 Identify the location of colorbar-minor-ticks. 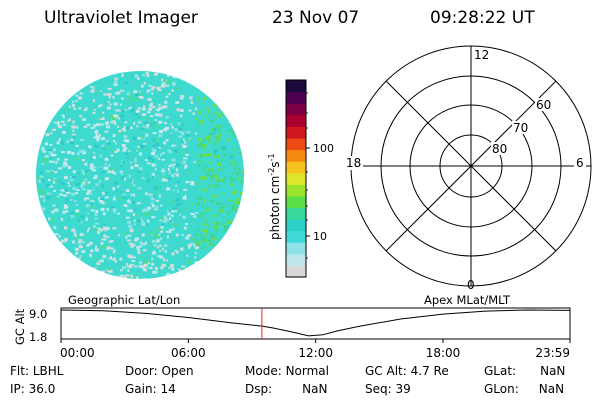
(307, 175).